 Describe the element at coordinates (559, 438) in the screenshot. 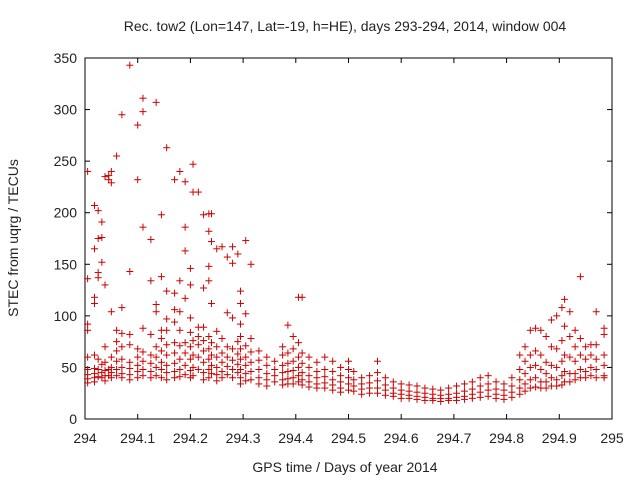

I see `x-tick-label: 294.9` at that location.